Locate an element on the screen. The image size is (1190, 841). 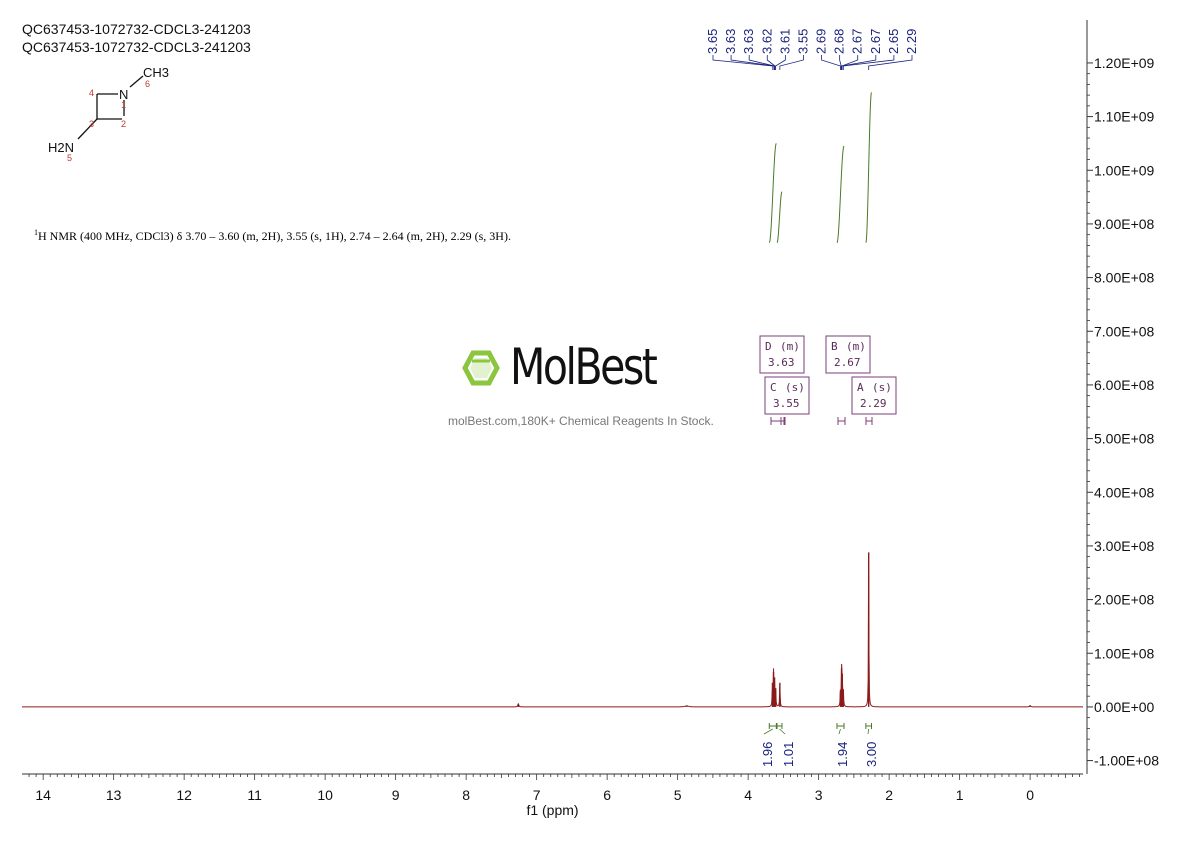
multiplet-shift: 2.67 is located at coordinates (847, 362).